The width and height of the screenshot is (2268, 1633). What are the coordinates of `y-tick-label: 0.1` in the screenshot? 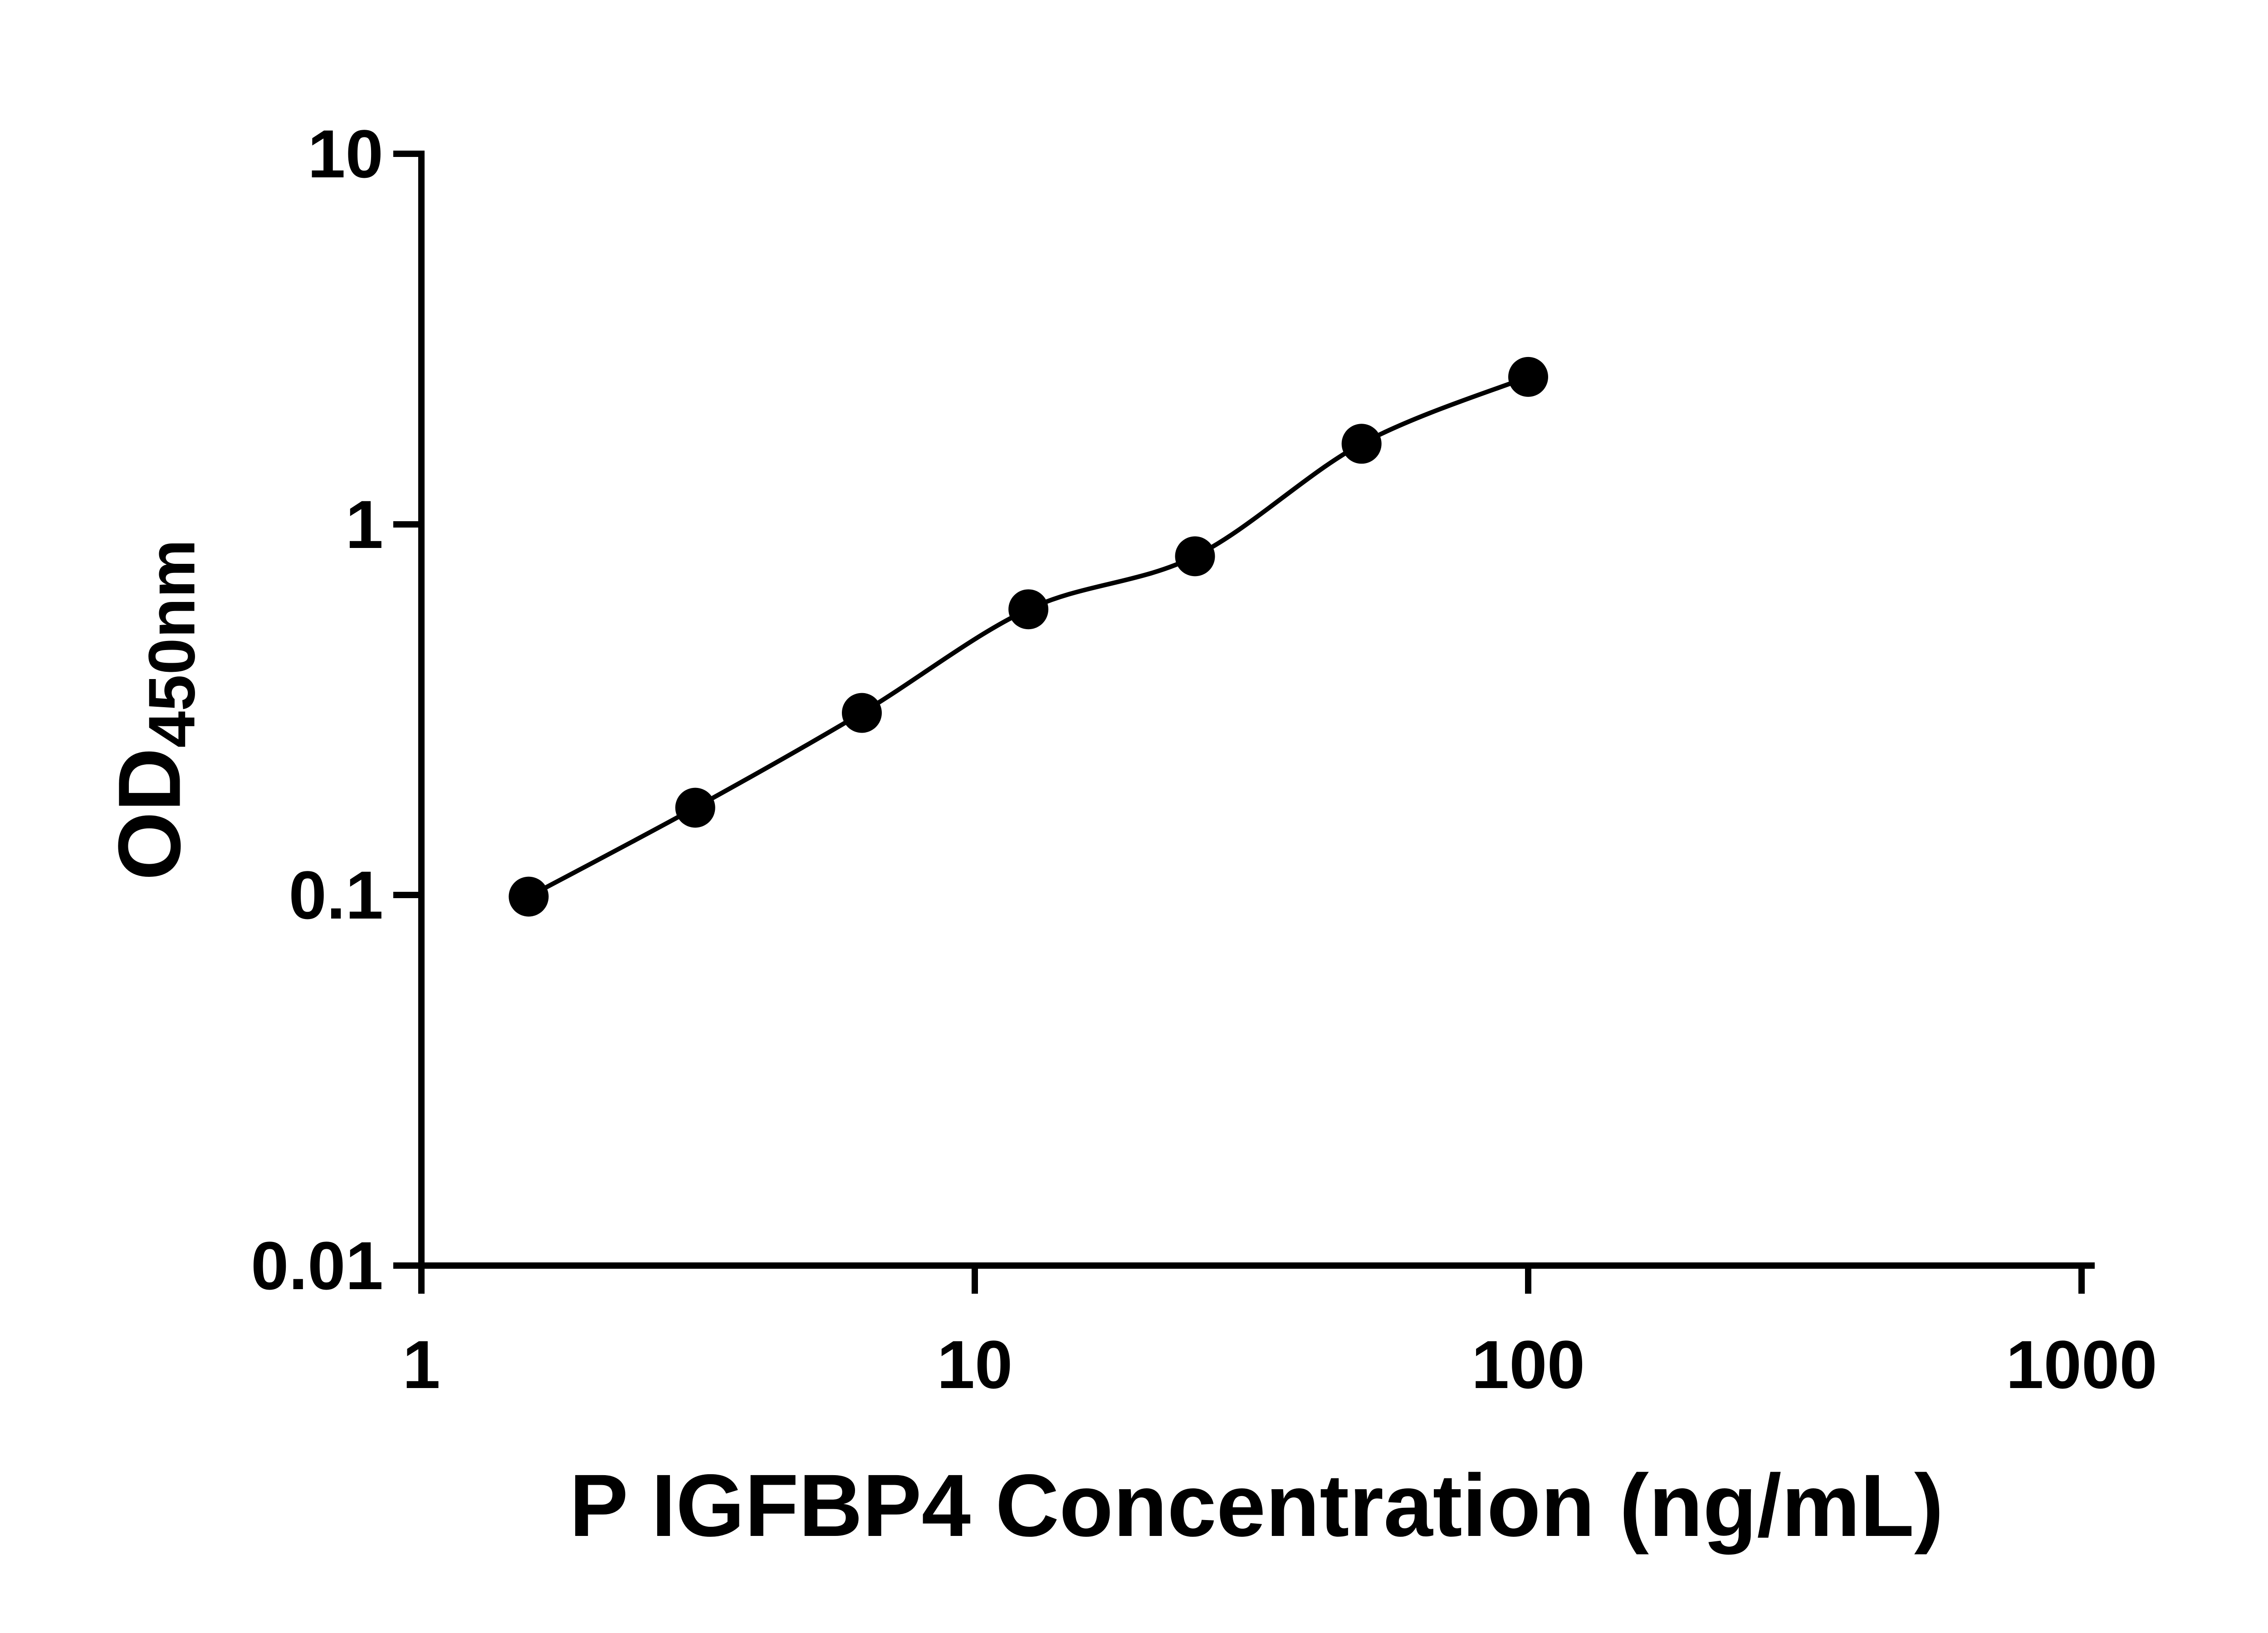 It's located at (336, 895).